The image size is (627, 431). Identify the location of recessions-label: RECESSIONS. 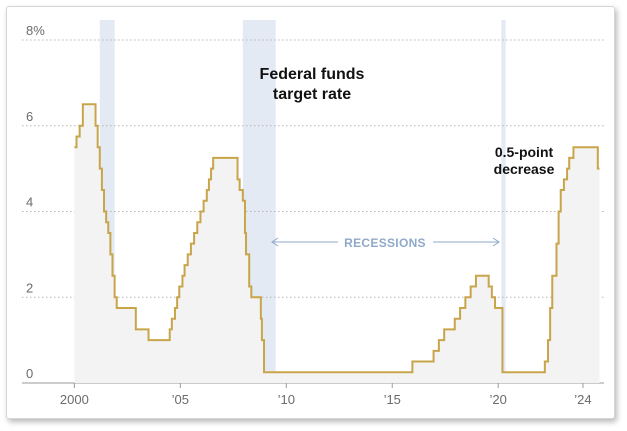
(385, 243).